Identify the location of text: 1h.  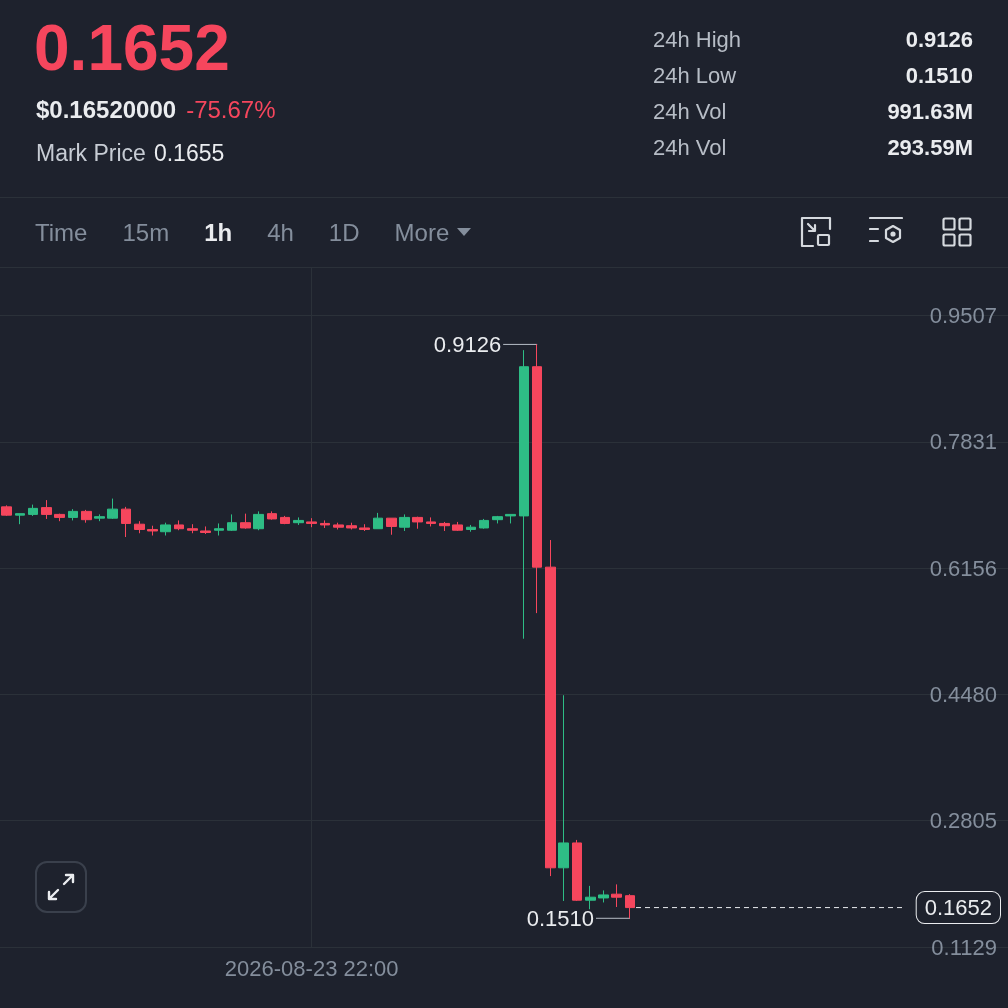
(218, 232).